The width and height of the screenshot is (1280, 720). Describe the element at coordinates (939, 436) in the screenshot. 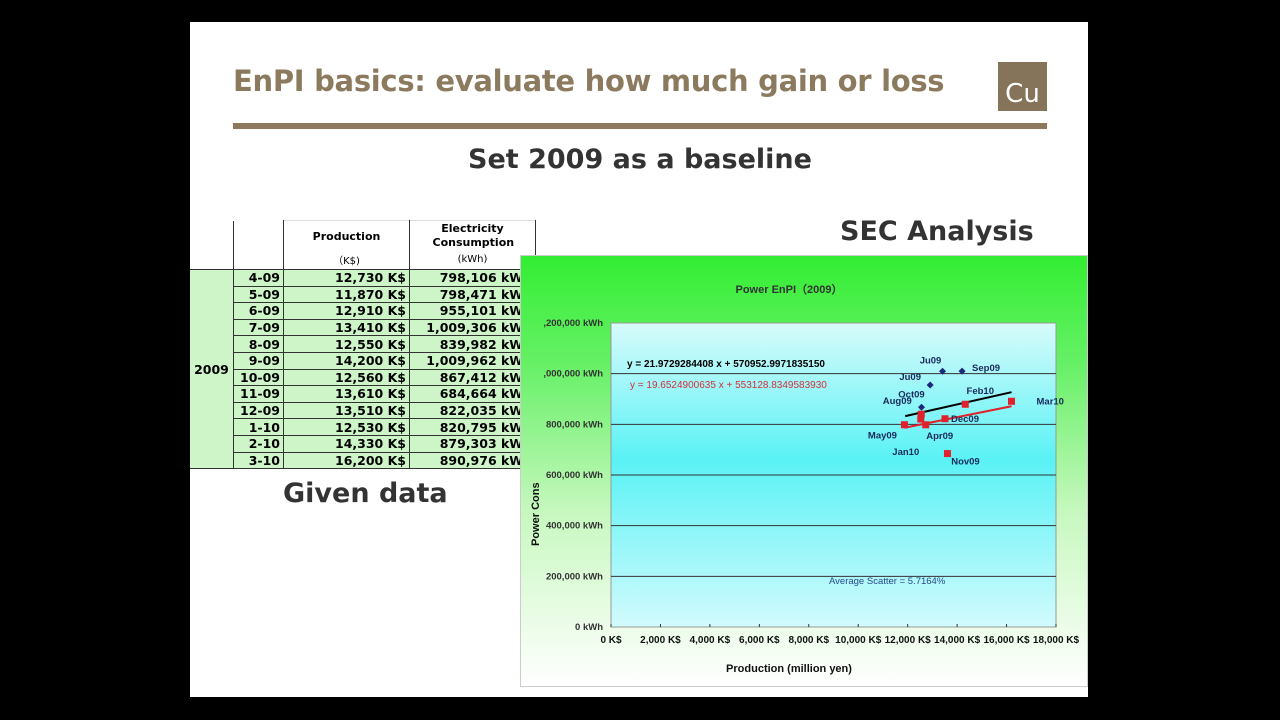

I see `data-point-label: Apr09` at that location.